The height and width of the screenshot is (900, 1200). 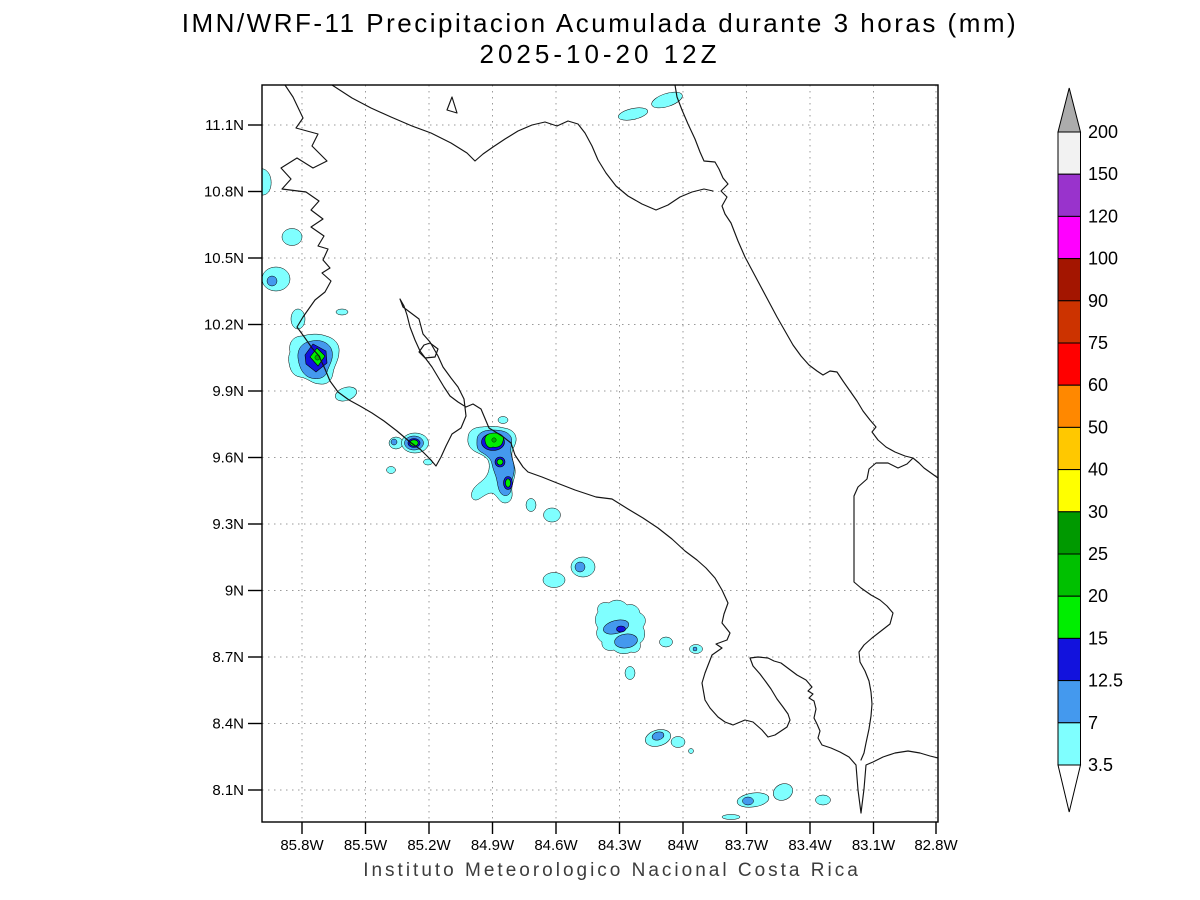 What do you see at coordinates (684, 845) in the screenshot?
I see `lon-tick-label: 84W` at bounding box center [684, 845].